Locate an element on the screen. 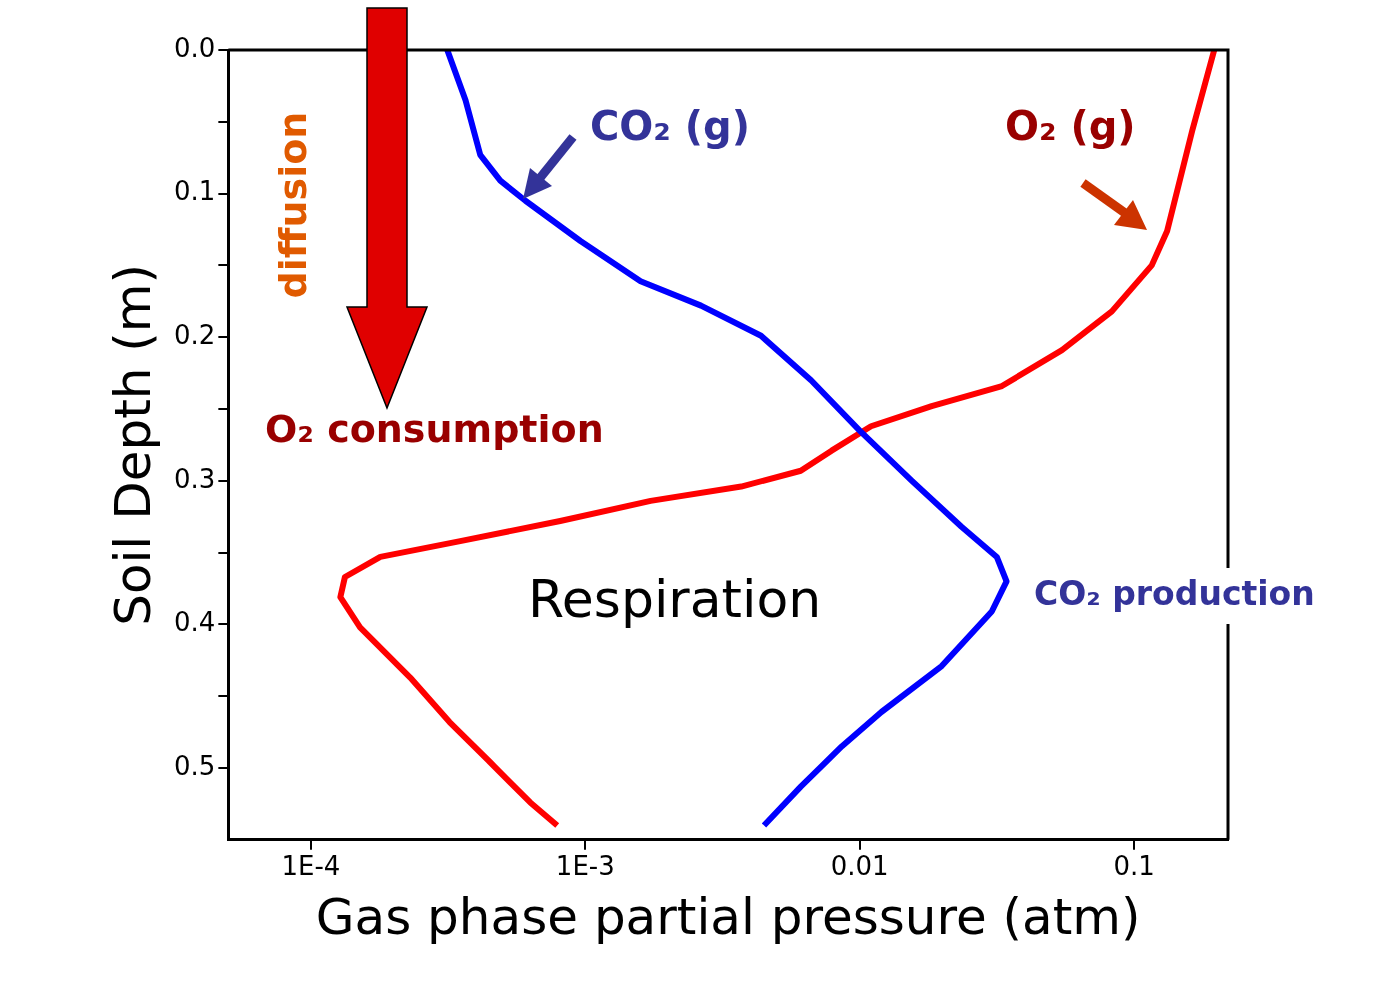 The width and height of the screenshot is (1388, 991). y-tick-label: 0.2 is located at coordinates (194, 334).